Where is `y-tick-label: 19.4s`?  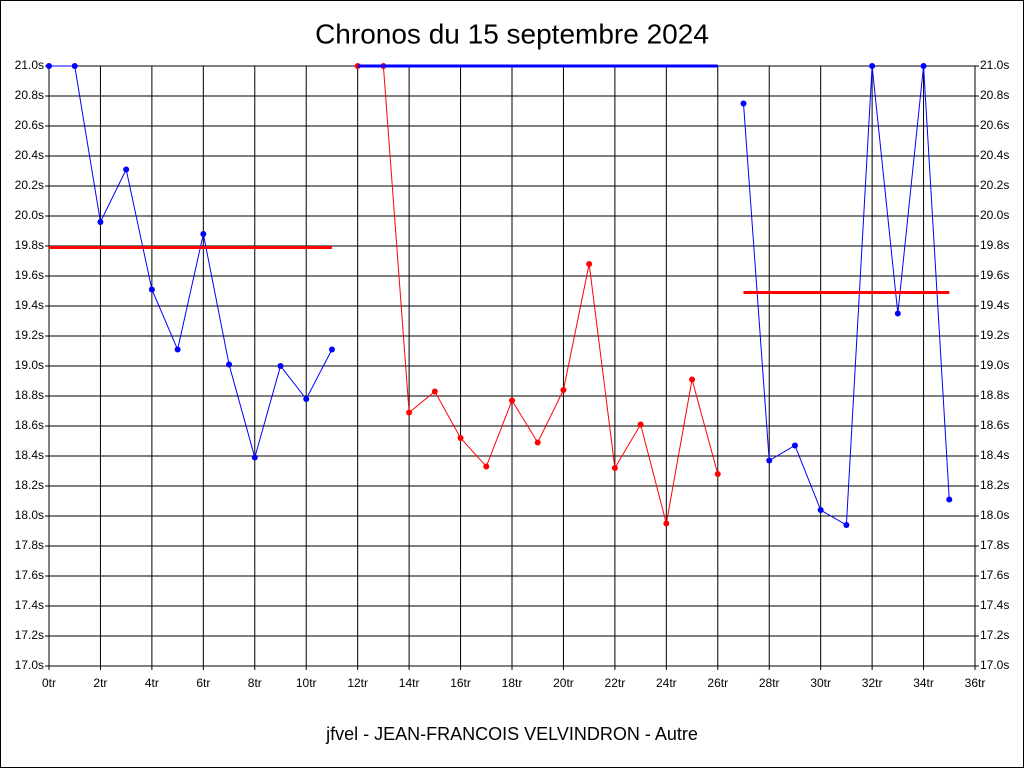
y-tick-label: 19.4s is located at coordinates (29, 305).